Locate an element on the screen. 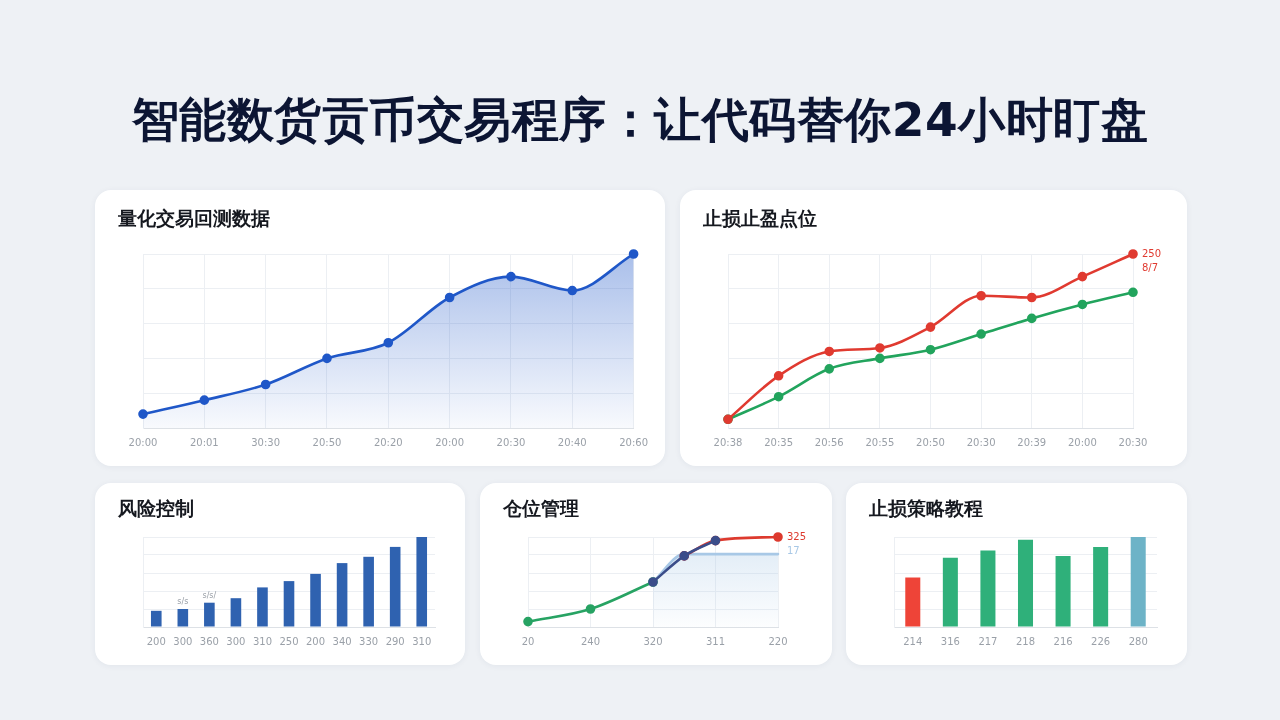  x-tick-label: 20:35 is located at coordinates (779, 442).